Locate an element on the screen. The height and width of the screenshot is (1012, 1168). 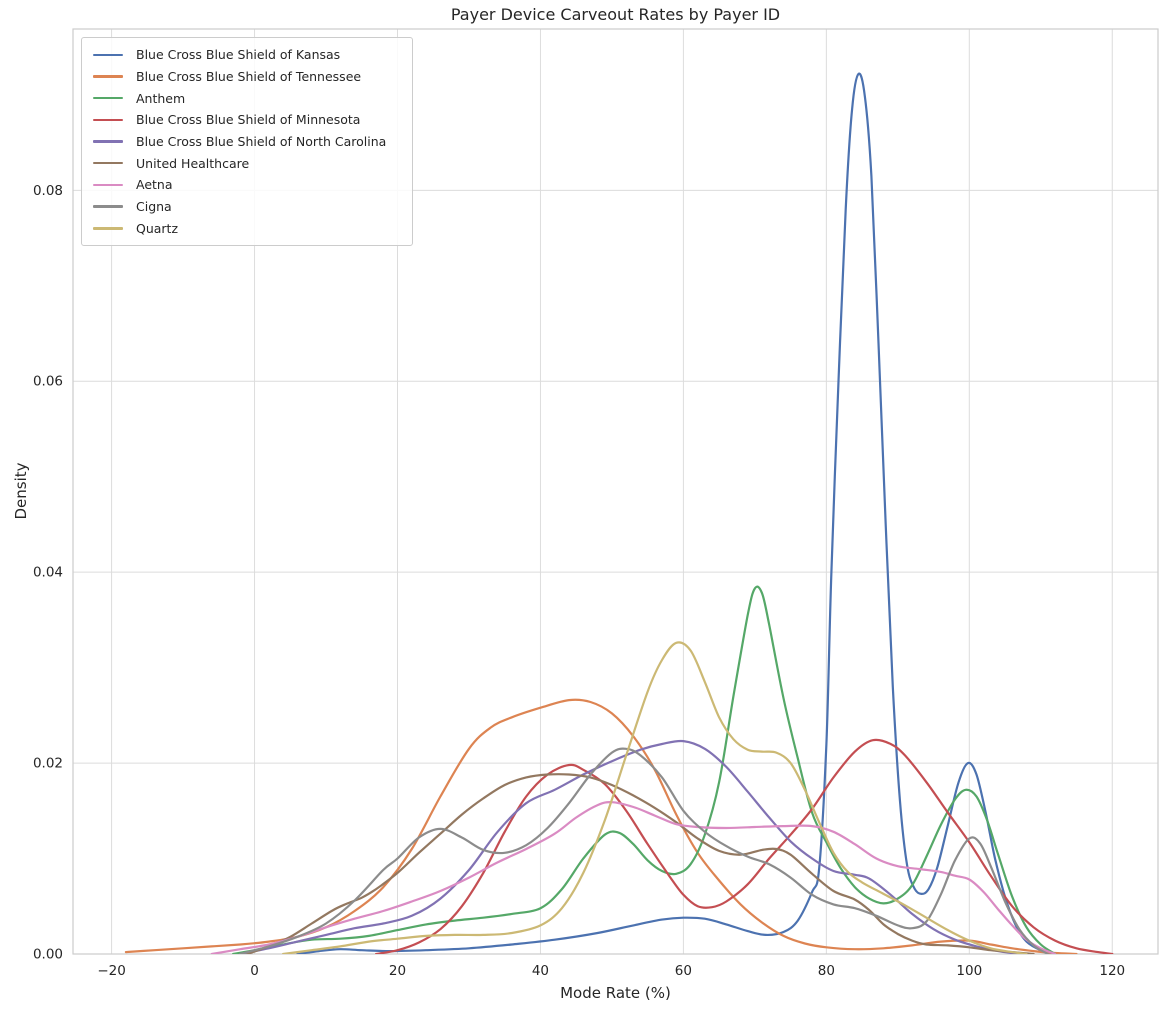
y-tick-label: 0.02 is located at coordinates (48, 764).